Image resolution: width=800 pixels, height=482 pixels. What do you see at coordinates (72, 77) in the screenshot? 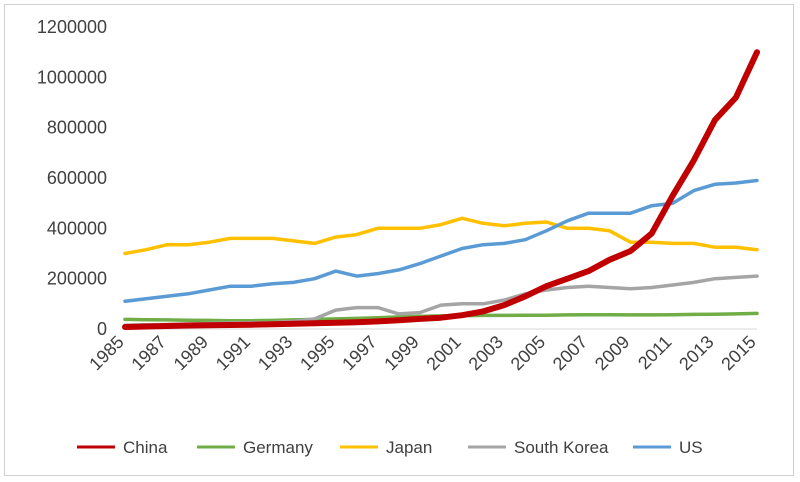
I see `y-tick-label: 1000000` at bounding box center [72, 77].